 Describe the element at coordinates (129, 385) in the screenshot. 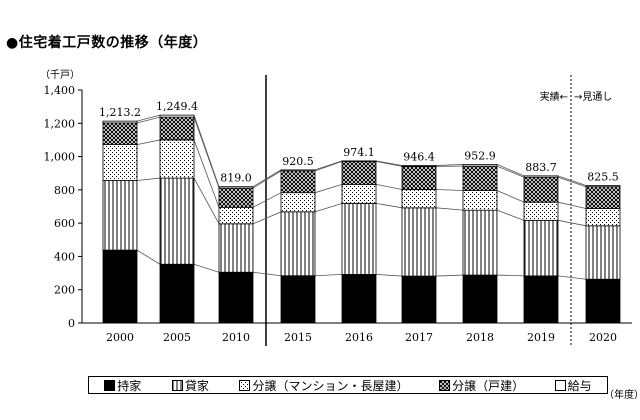

I see `legend-label: 持家` at that location.